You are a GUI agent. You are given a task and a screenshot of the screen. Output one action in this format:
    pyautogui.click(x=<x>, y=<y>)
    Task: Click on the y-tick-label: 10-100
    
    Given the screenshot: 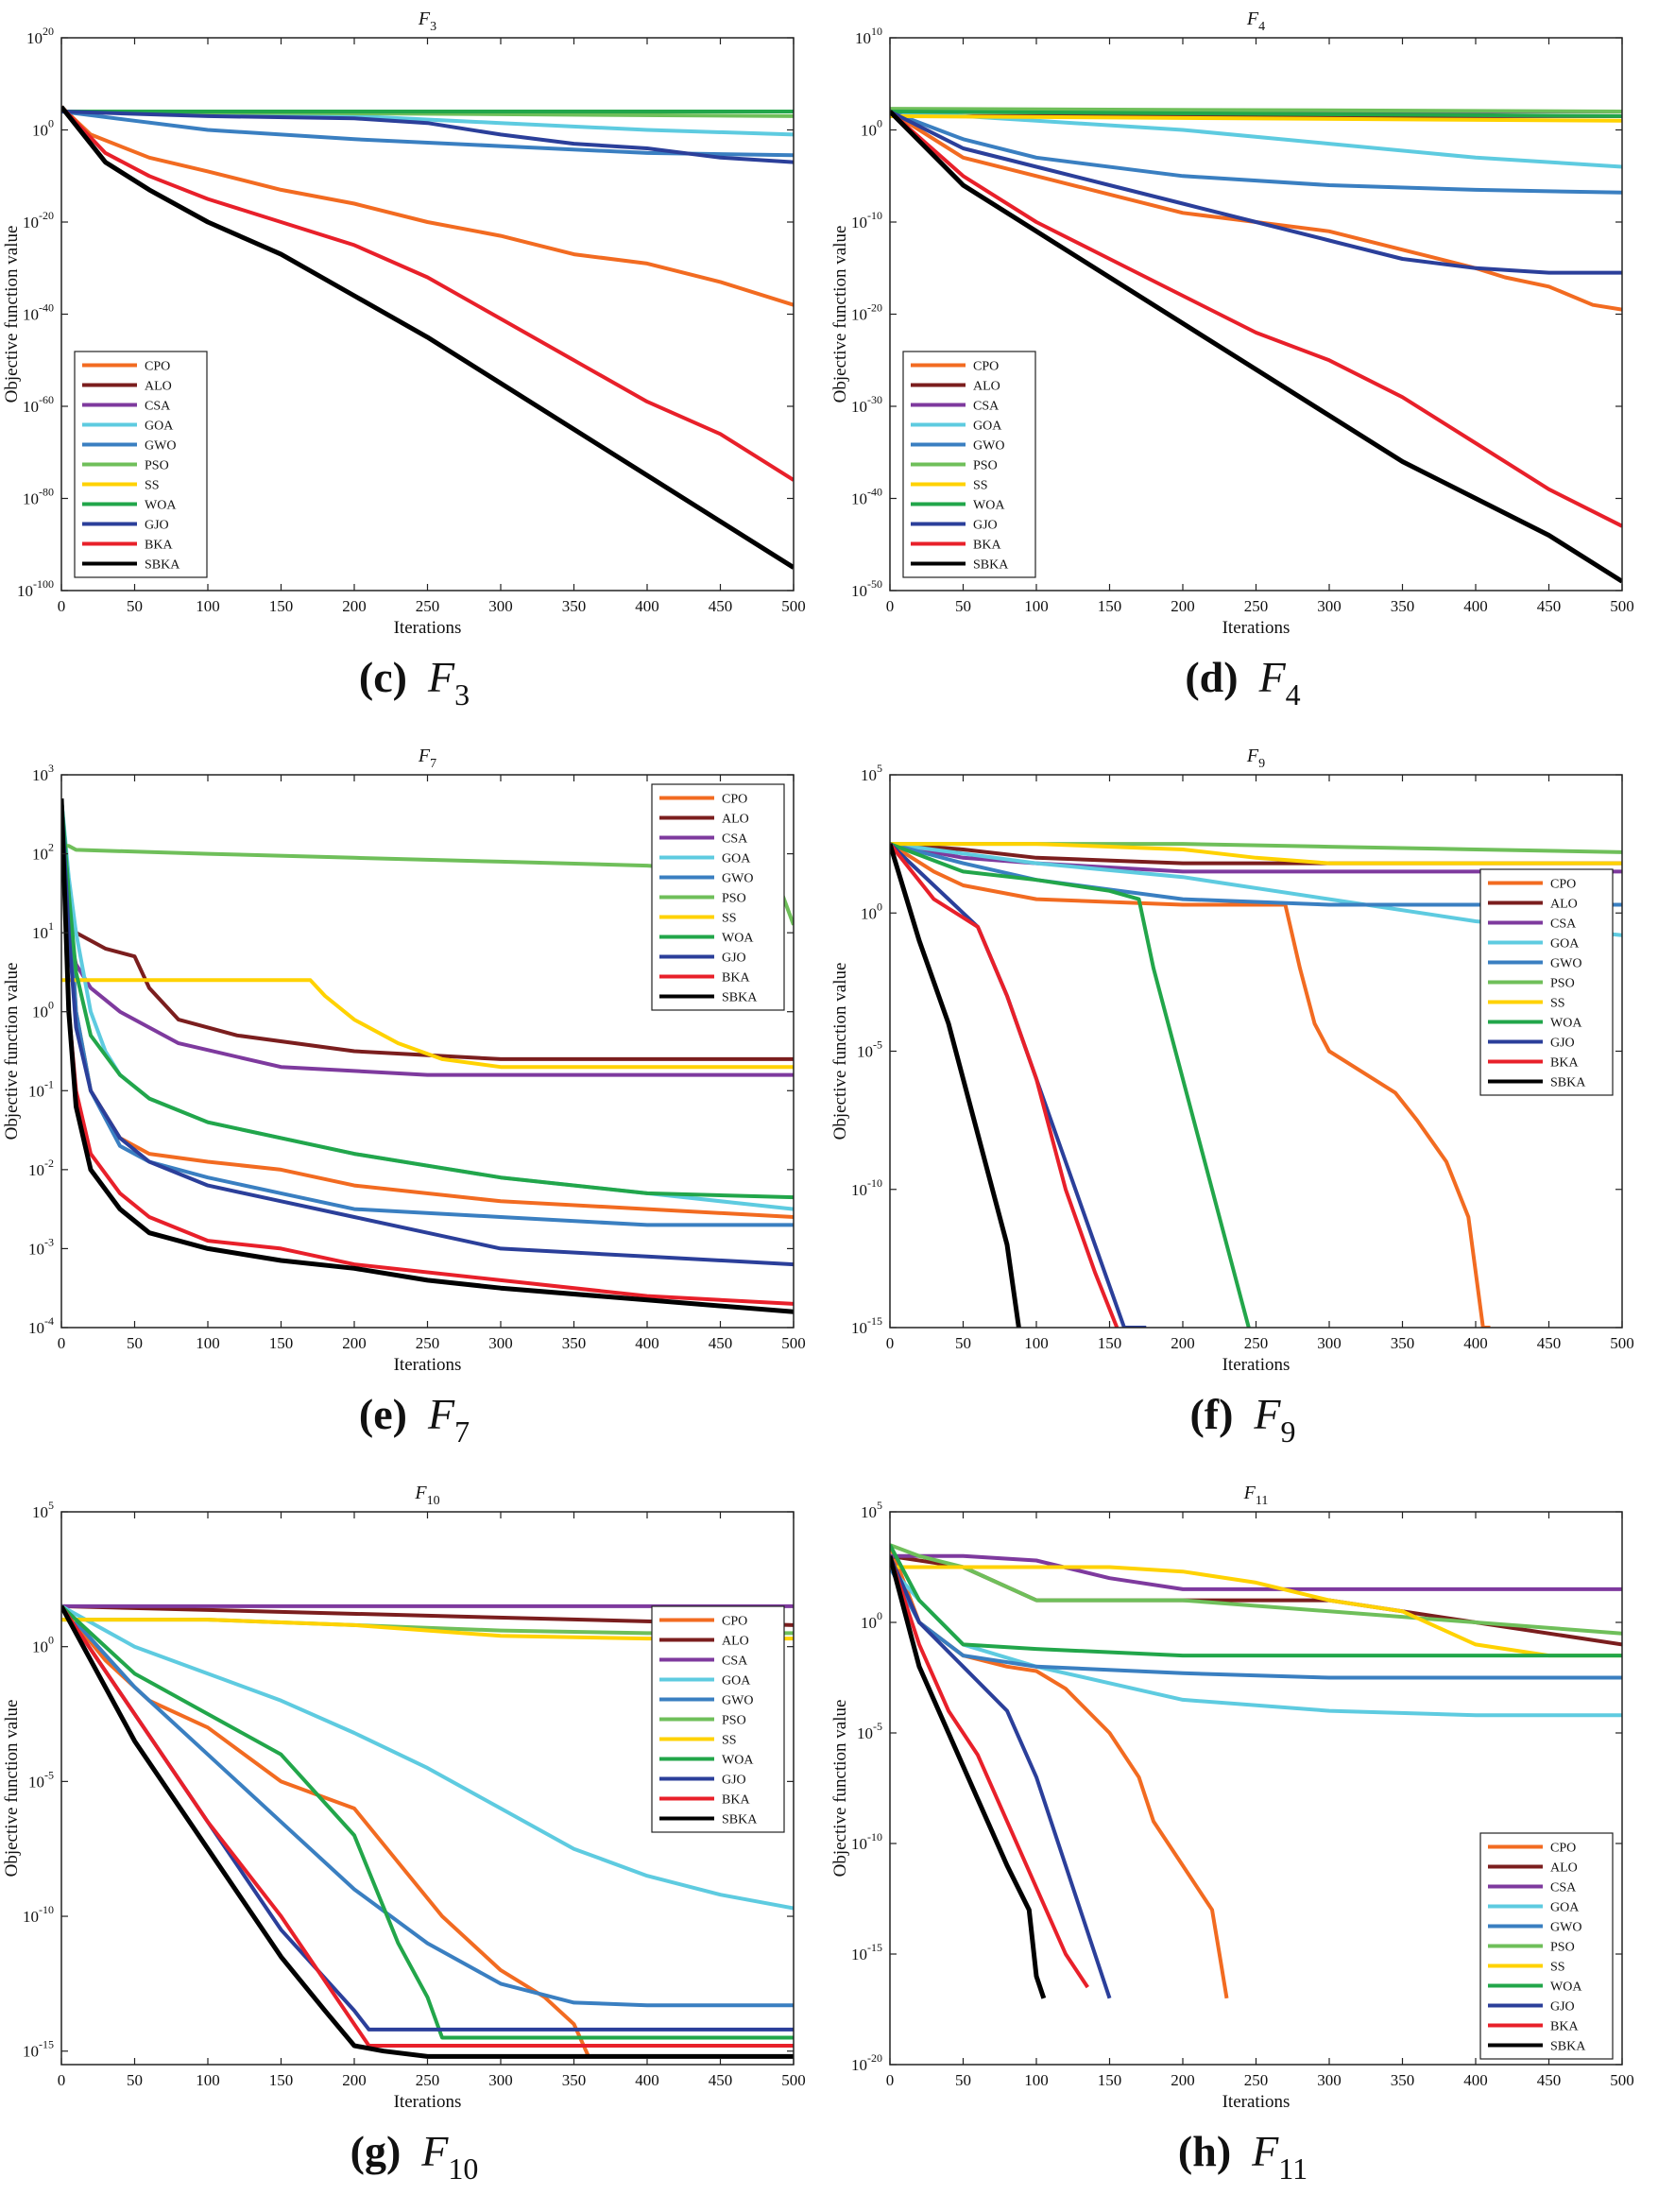 What is the action you would take?
    pyautogui.click(x=35, y=588)
    